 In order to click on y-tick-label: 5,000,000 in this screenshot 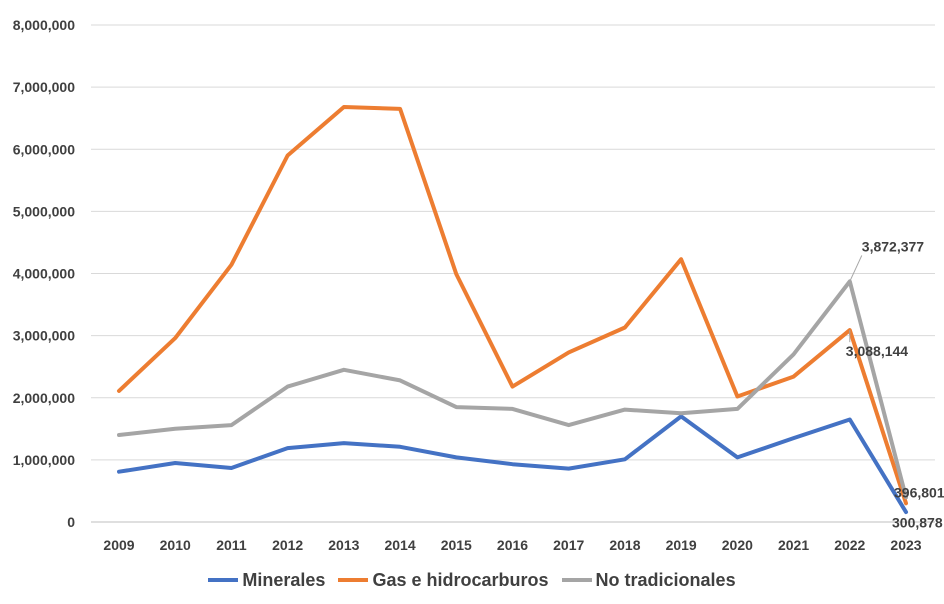, I will do `click(44, 211)`.